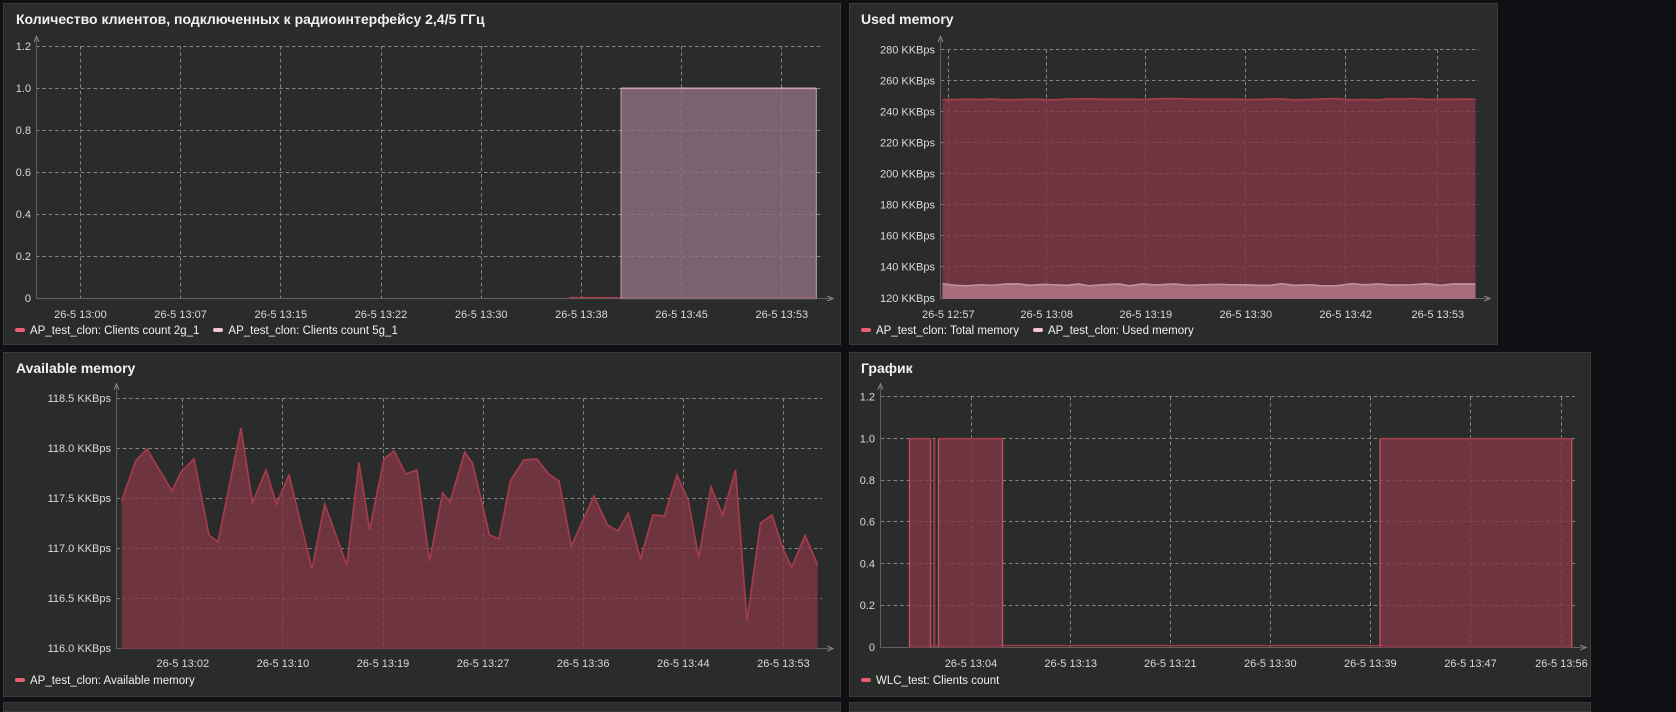 The height and width of the screenshot is (712, 1676). What do you see at coordinates (180, 315) in the screenshot?
I see `svg-text: 26-5 13:07` at bounding box center [180, 315].